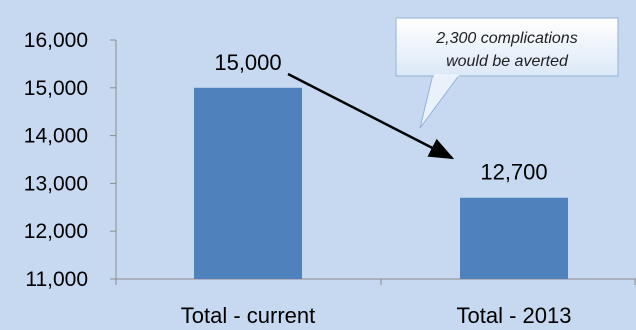 The image size is (636, 330). Describe the element at coordinates (440, 101) in the screenshot. I see `callout-tail` at that location.